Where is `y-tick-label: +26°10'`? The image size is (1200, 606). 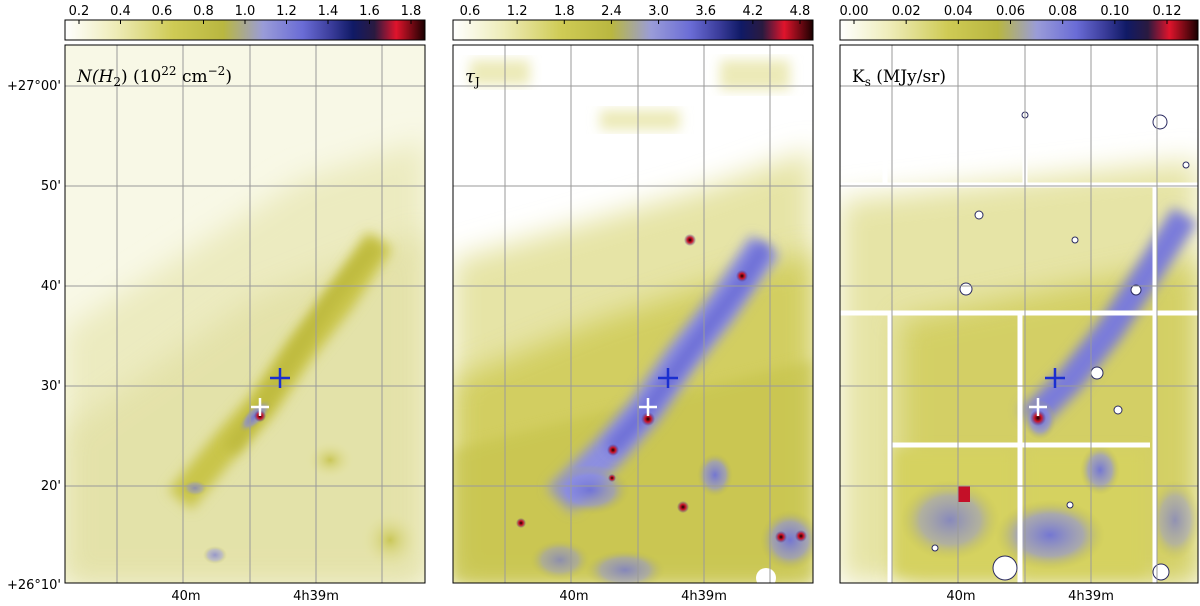
y-tick-label: +26°10' is located at coordinates (34, 585).